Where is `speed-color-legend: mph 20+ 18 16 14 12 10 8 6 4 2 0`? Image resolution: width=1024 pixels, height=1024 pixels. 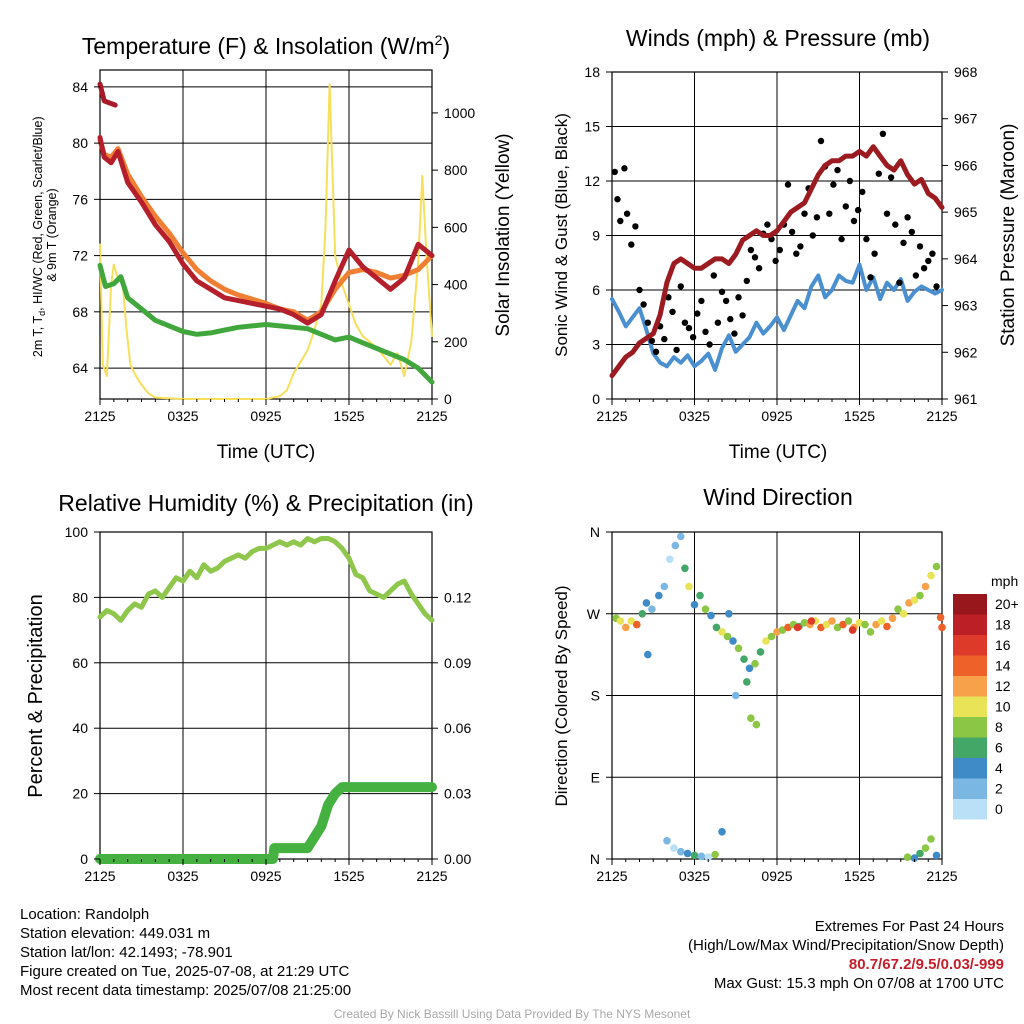
speed-color-legend: mph 20+ 18 16 14 12 10 8 6 4 2 0 is located at coordinates (986, 696).